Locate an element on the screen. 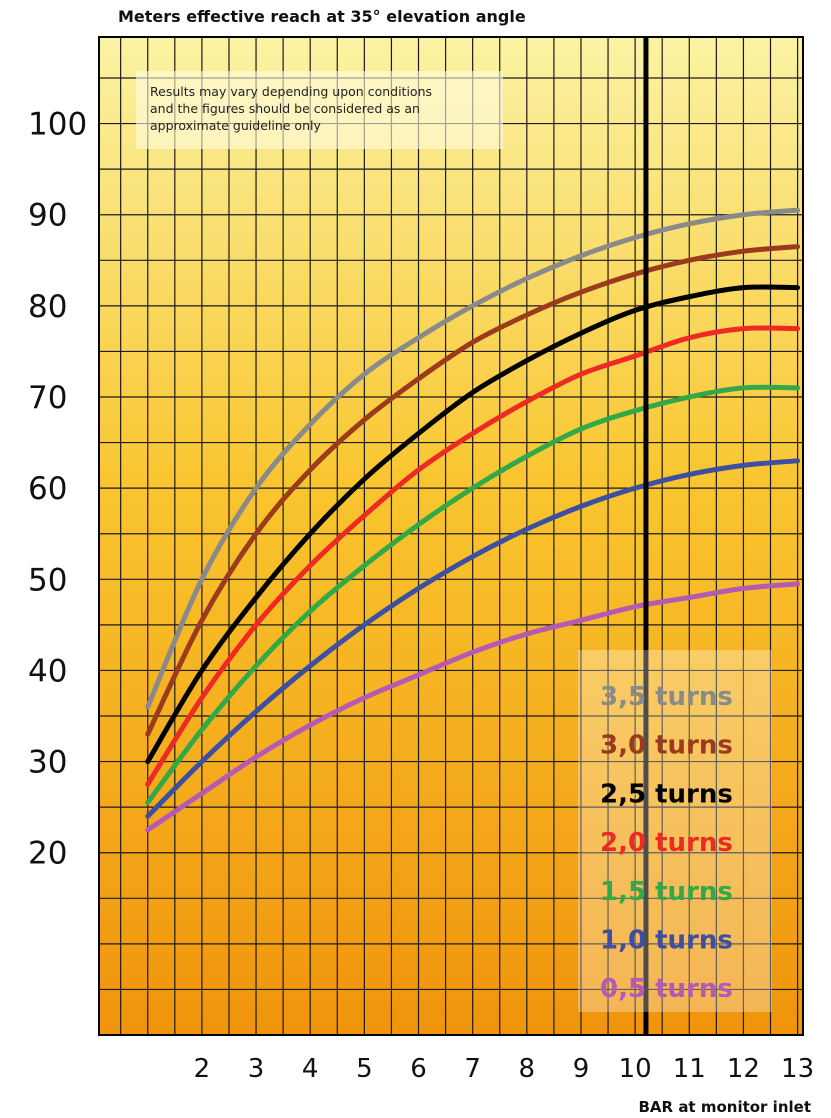  y-tick-label: 30 is located at coordinates (47, 763).